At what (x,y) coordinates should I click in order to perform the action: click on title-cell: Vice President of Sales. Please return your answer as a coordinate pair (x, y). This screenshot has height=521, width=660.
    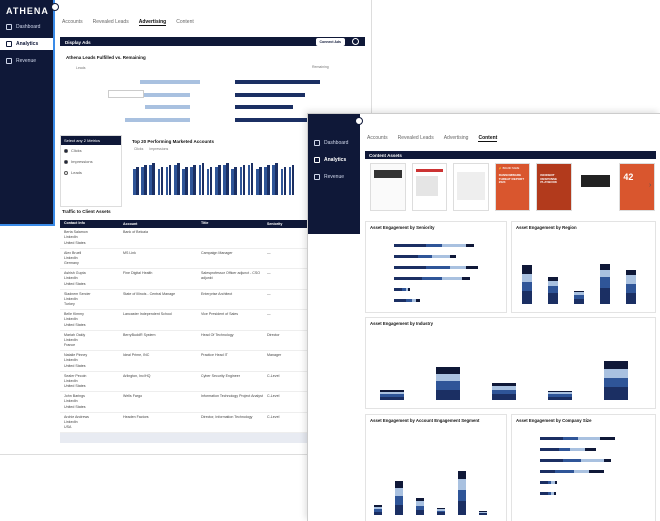
    Looking at the image, I should click on (220, 314).